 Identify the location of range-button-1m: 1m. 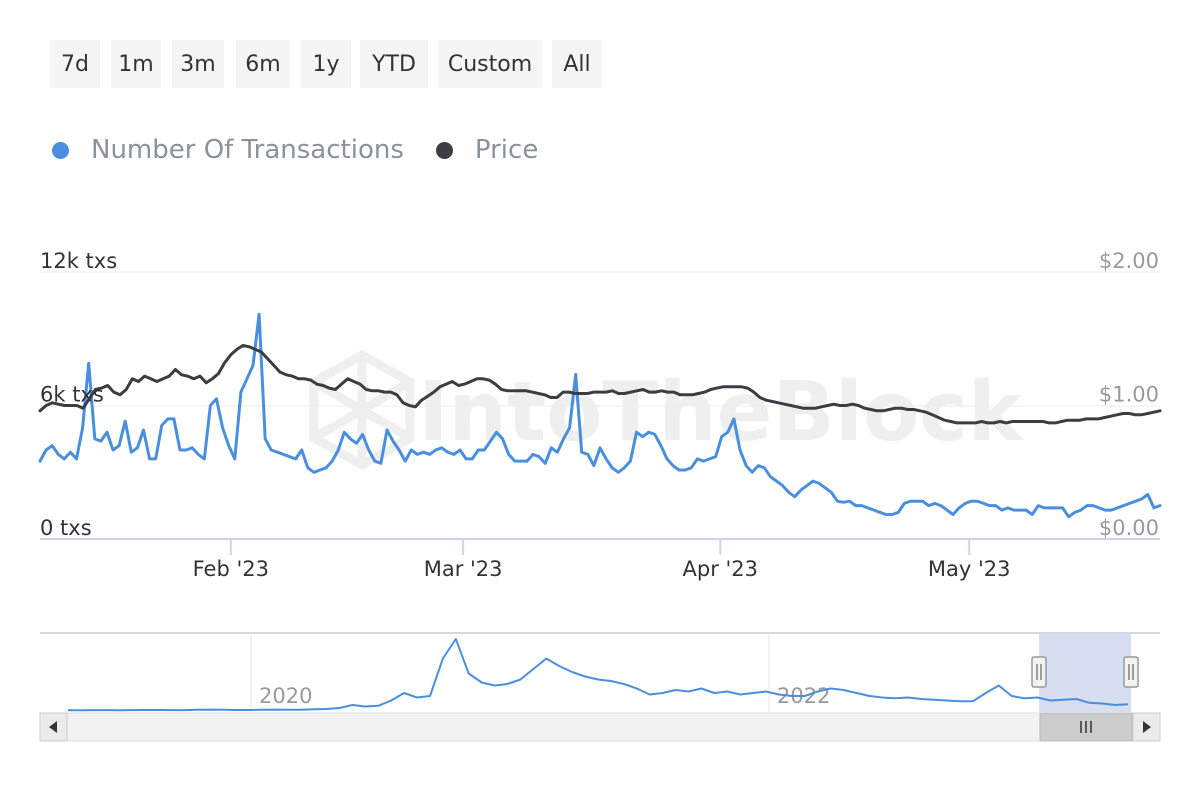
(136, 64).